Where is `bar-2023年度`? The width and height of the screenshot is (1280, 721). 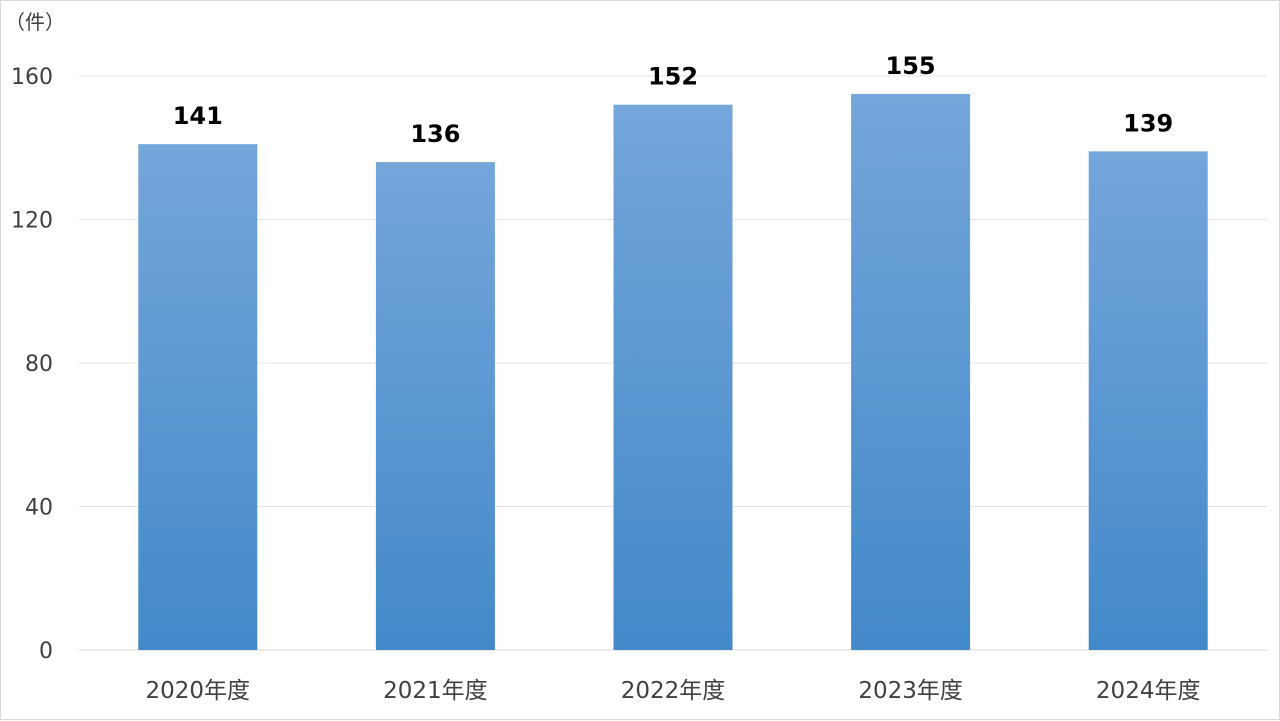
bar-2023年度 is located at coordinates (911, 371).